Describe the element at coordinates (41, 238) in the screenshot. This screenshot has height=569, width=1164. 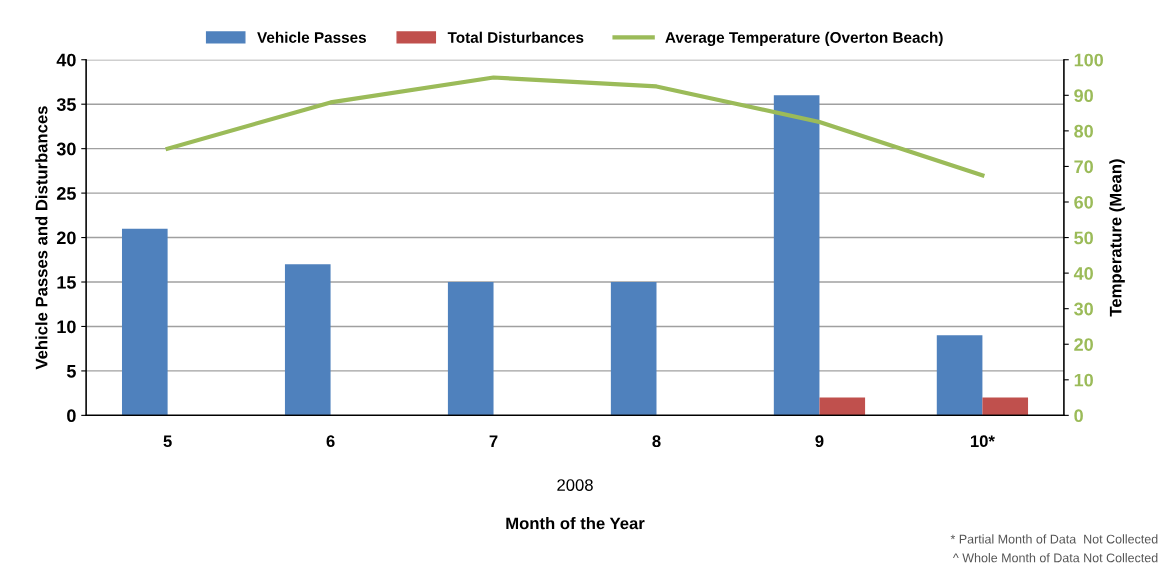
I see `y-axis-title: Vehicle Passes and Disturbances` at that location.